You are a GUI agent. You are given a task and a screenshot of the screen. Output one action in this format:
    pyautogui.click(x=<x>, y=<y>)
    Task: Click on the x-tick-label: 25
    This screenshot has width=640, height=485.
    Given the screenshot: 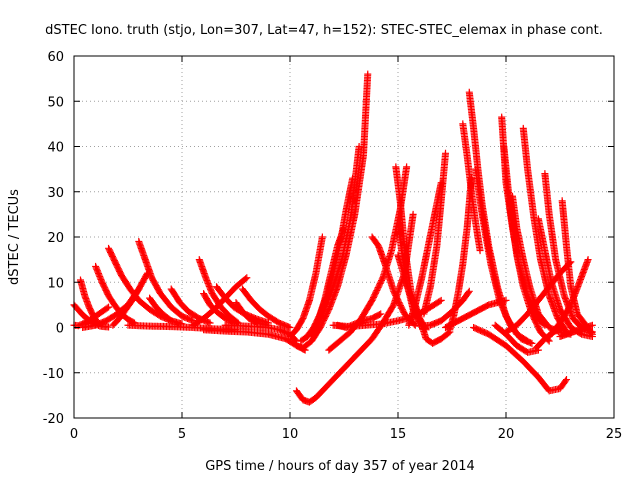 What is the action you would take?
    pyautogui.click(x=614, y=434)
    